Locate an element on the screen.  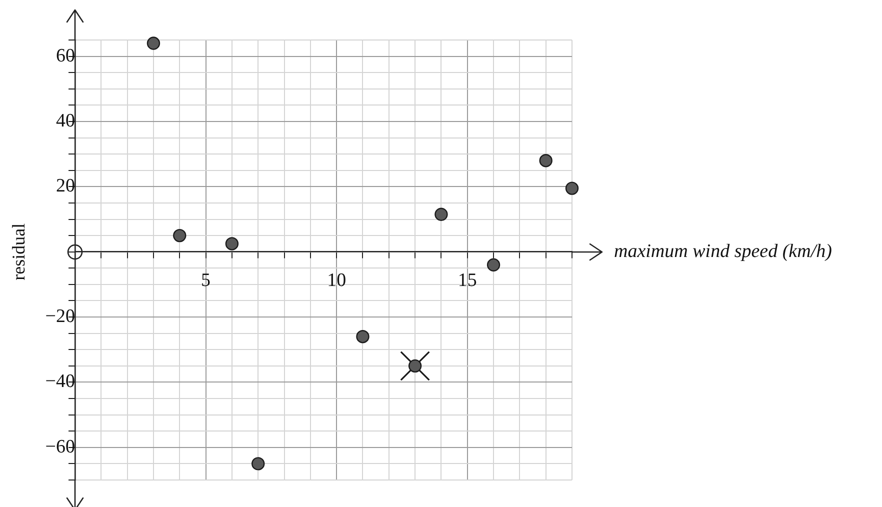
x-tick-label: 15 is located at coordinates (467, 281).